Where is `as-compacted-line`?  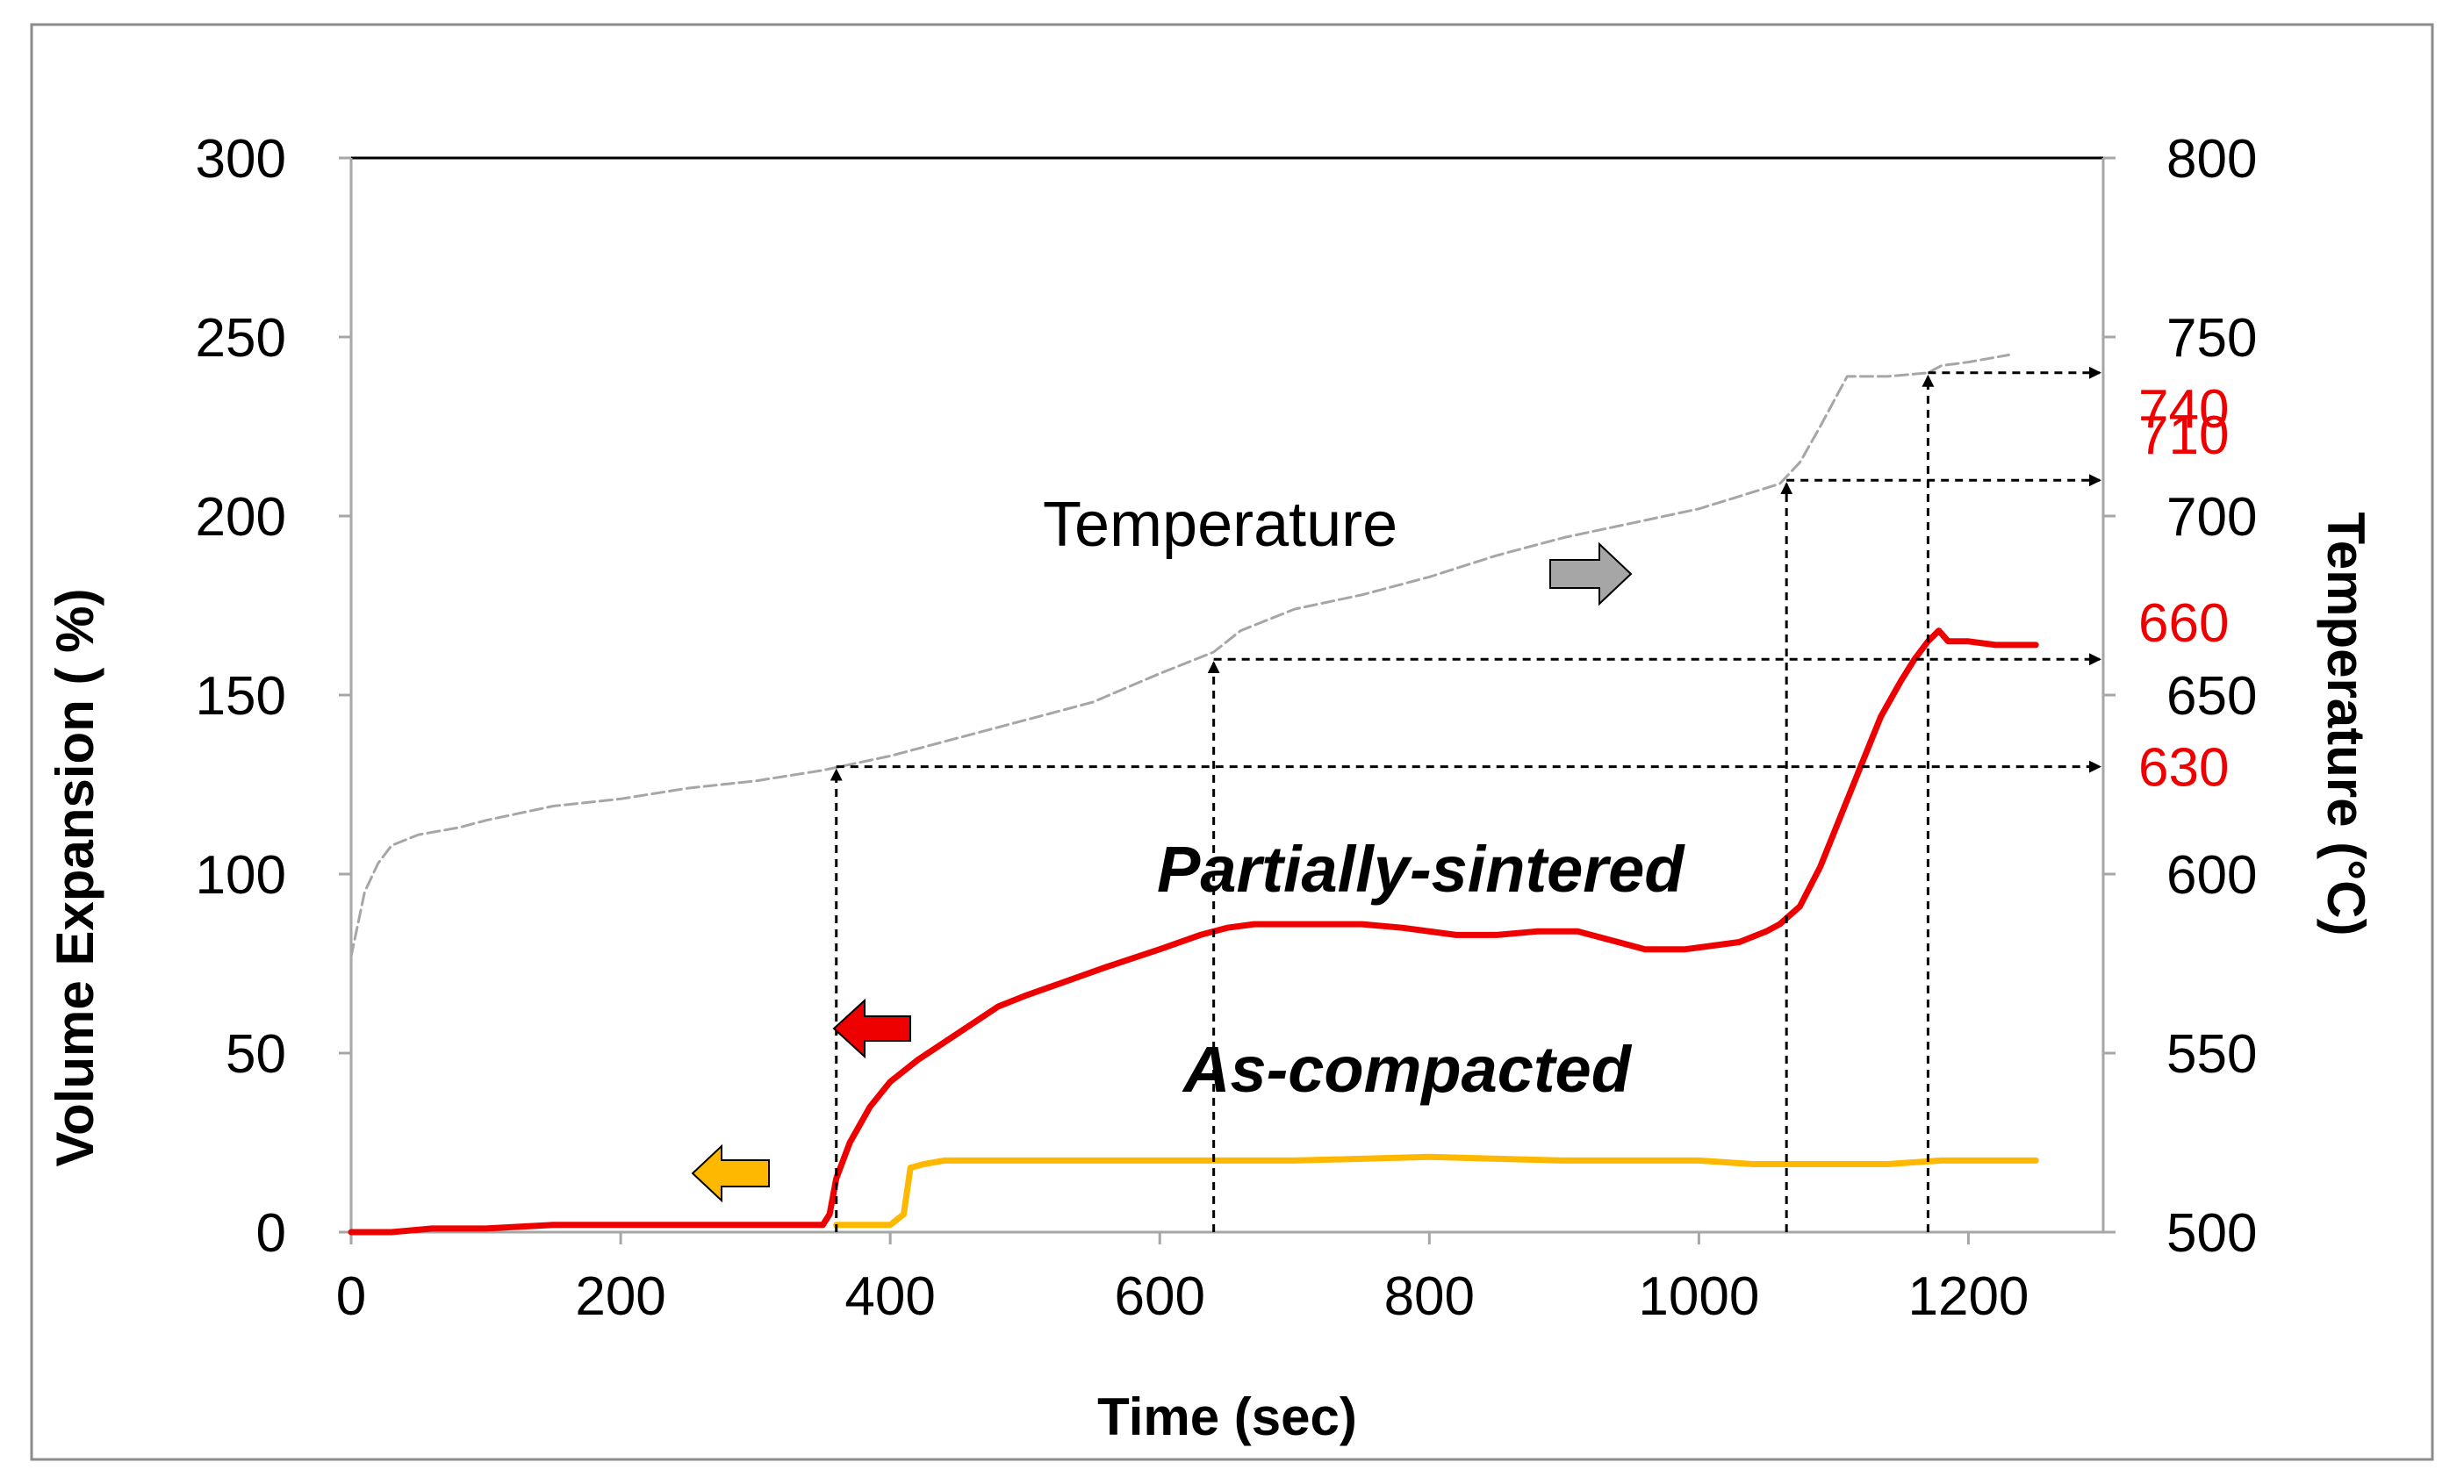 as-compacted-line is located at coordinates (1436, 1191).